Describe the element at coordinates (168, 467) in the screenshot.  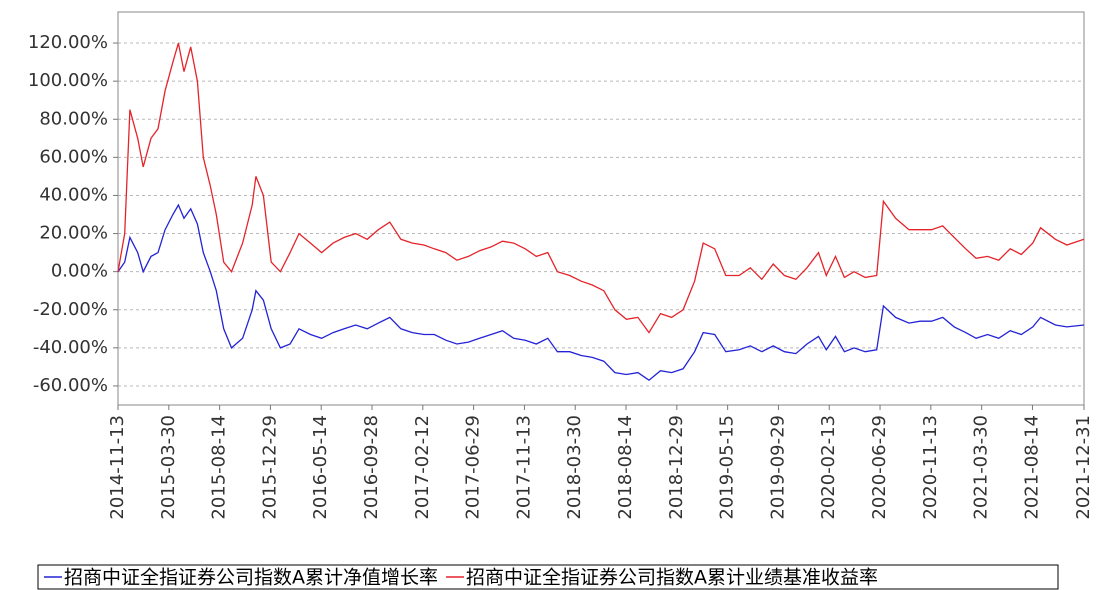
I see `x-tick-label: 2015-03-30` at that location.